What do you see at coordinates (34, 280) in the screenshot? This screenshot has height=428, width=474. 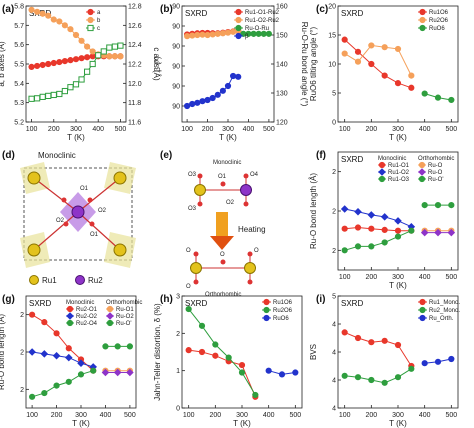 I see `legend-ru1-marker` at bounding box center [34, 280].